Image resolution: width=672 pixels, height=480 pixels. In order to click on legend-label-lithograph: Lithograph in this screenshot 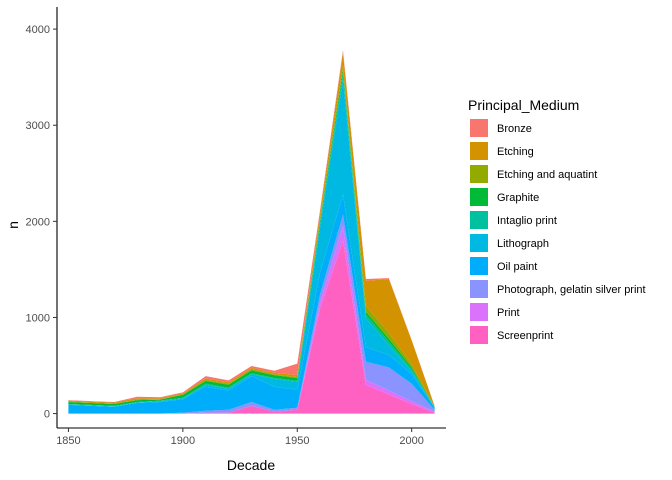, I will do `click(523, 244)`.